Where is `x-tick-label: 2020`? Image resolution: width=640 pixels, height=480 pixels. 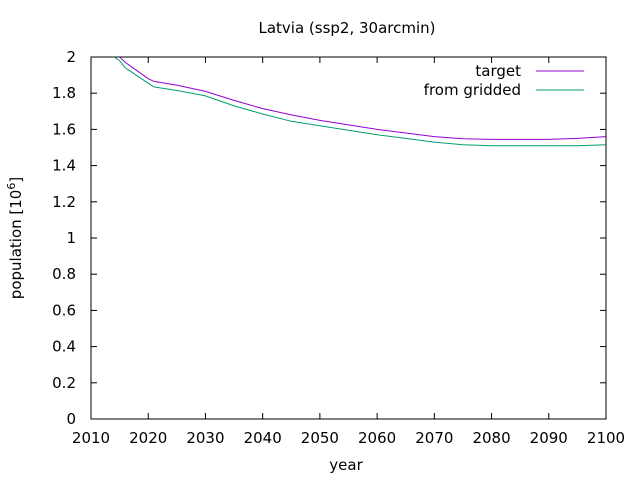
x-tick-label: 2020 is located at coordinates (148, 438).